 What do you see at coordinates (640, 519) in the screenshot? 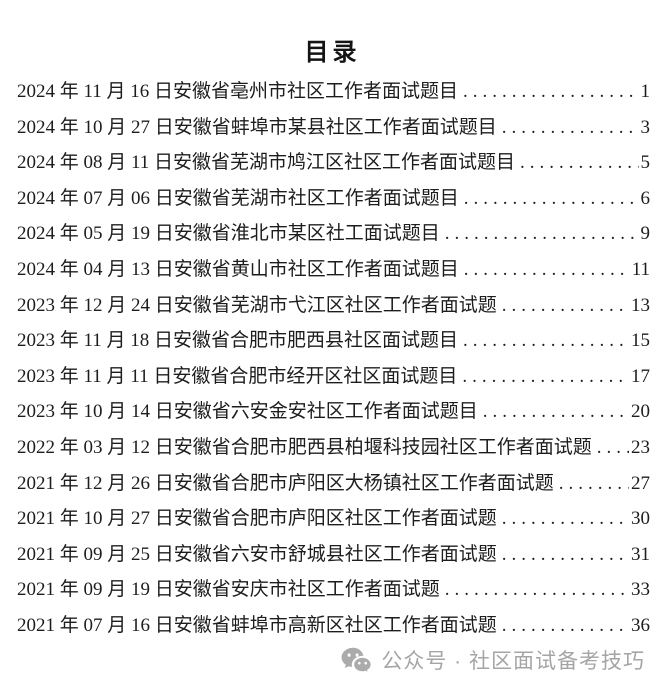
I see `toc-entry-page-number: 30` at bounding box center [640, 519].